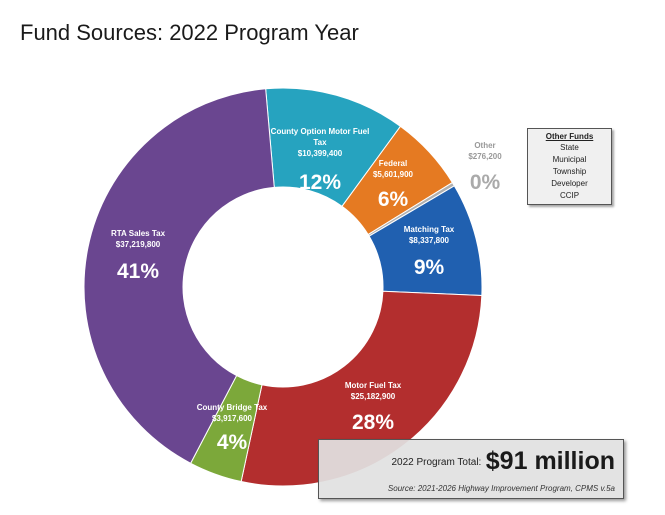  I want to click on slice-motor-fuel-tax, so click(361, 388).